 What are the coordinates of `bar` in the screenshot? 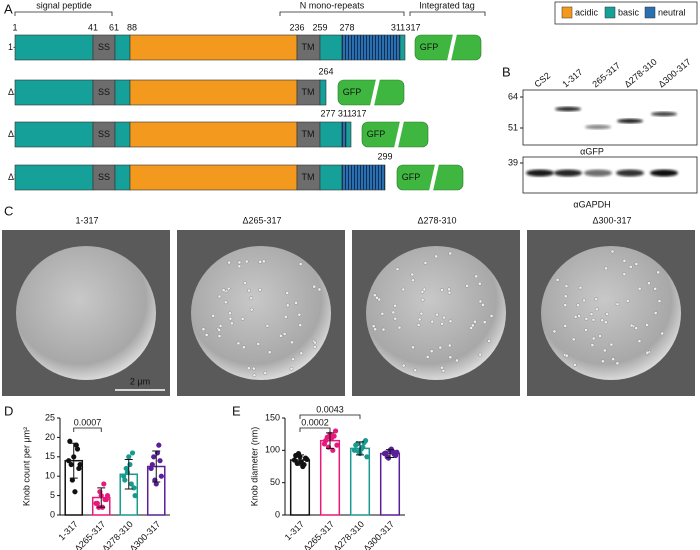 It's located at (300, 487).